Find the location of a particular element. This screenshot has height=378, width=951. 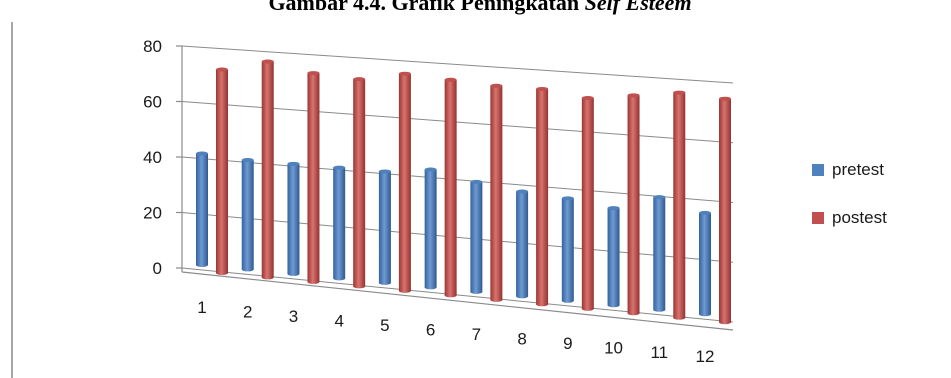

x-tick-label: 11 is located at coordinates (659, 352).